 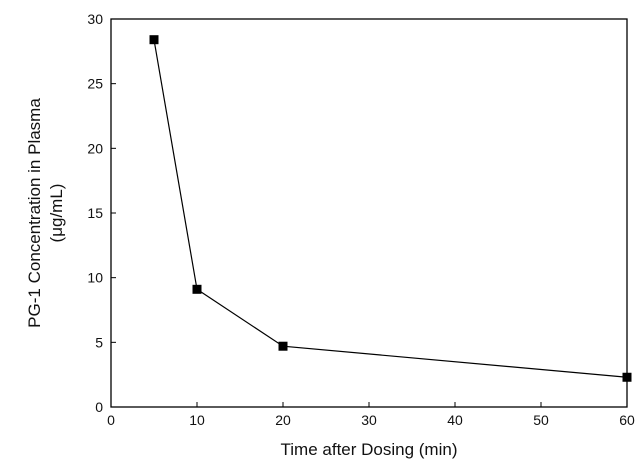 I want to click on x-tick-label: 40, so click(x=455, y=420).